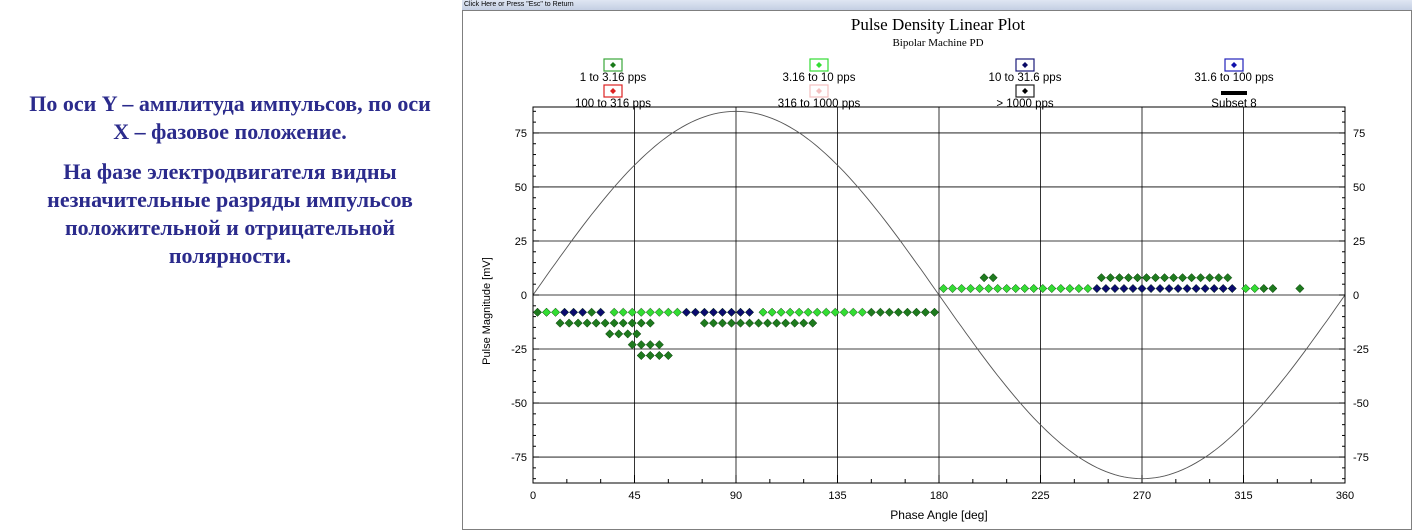  Describe the element at coordinates (1356, 296) in the screenshot. I see `y-tick-label-right: 0` at that location.